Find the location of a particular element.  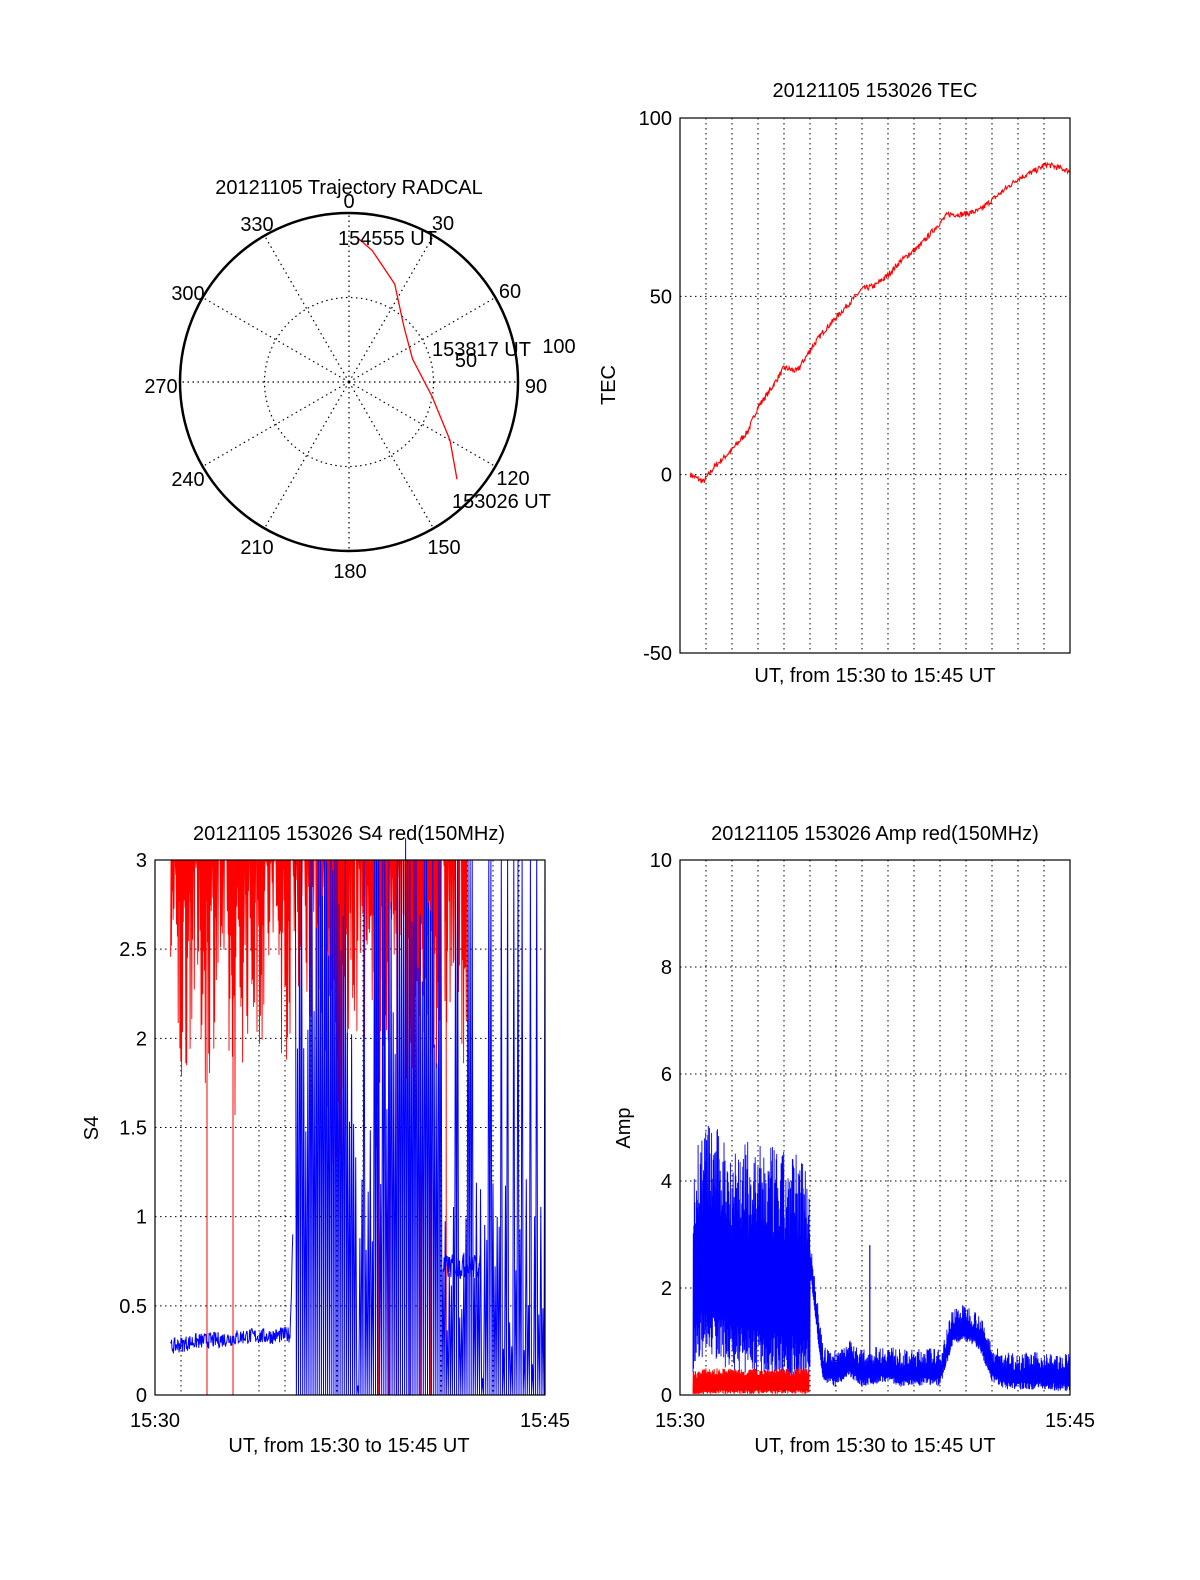

polar-azimuth-label: 30 is located at coordinates (443, 224).